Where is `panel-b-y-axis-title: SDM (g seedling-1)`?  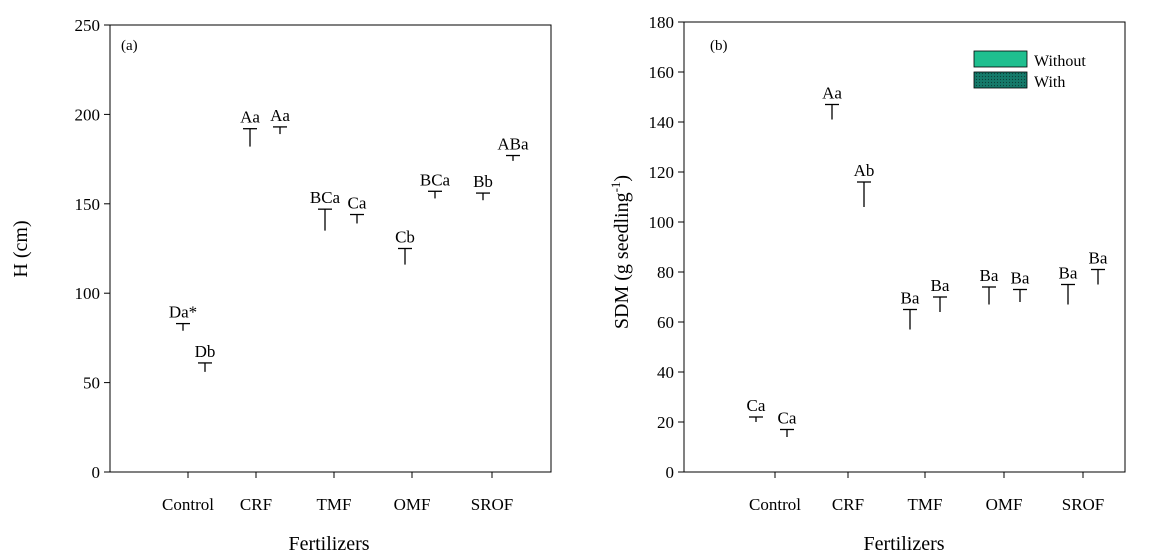 panel-b-y-axis-title: SDM (g seedling-1) is located at coordinates (620, 252).